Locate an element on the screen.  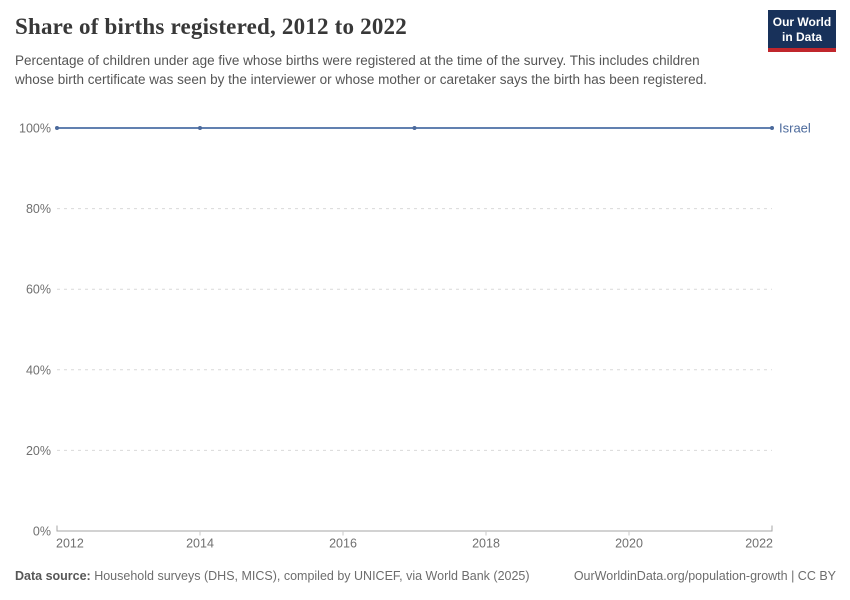
x-axis-tick-label: 2016 is located at coordinates (343, 544).